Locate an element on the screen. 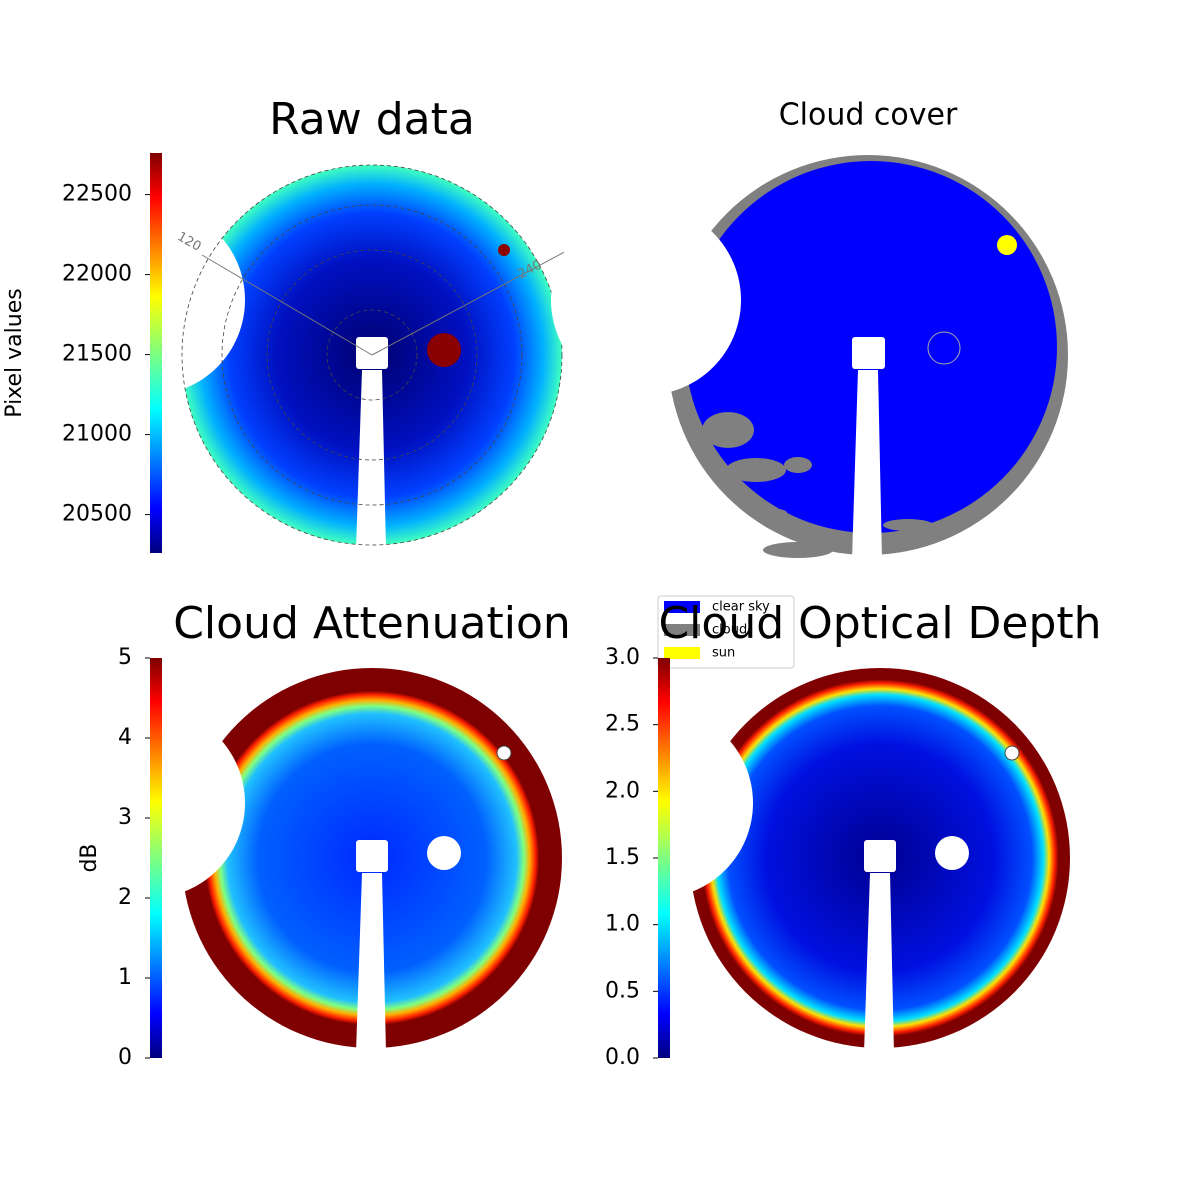 This screenshot has width=1200, height=1200. polar-grid is located at coordinates (372, 355).